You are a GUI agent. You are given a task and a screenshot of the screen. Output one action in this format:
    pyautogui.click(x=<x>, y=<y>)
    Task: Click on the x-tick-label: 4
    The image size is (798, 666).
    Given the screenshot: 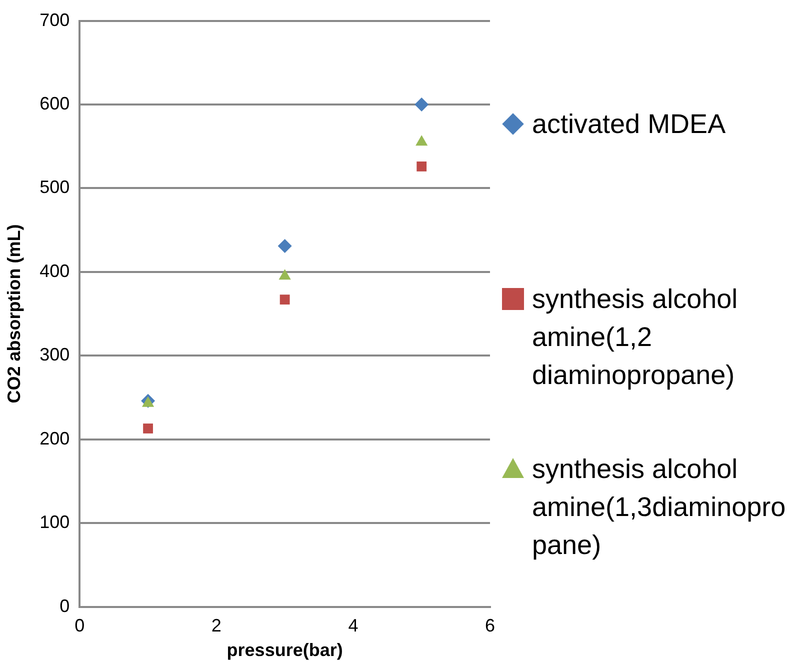 What is the action you would take?
    pyautogui.click(x=353, y=626)
    